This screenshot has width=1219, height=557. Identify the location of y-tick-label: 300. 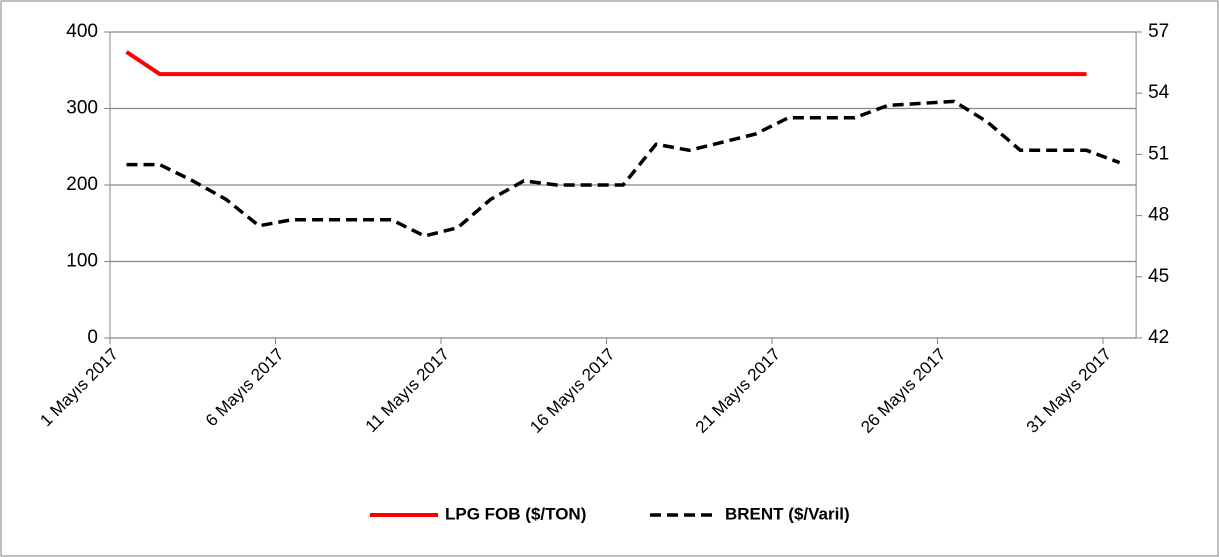
(82, 108).